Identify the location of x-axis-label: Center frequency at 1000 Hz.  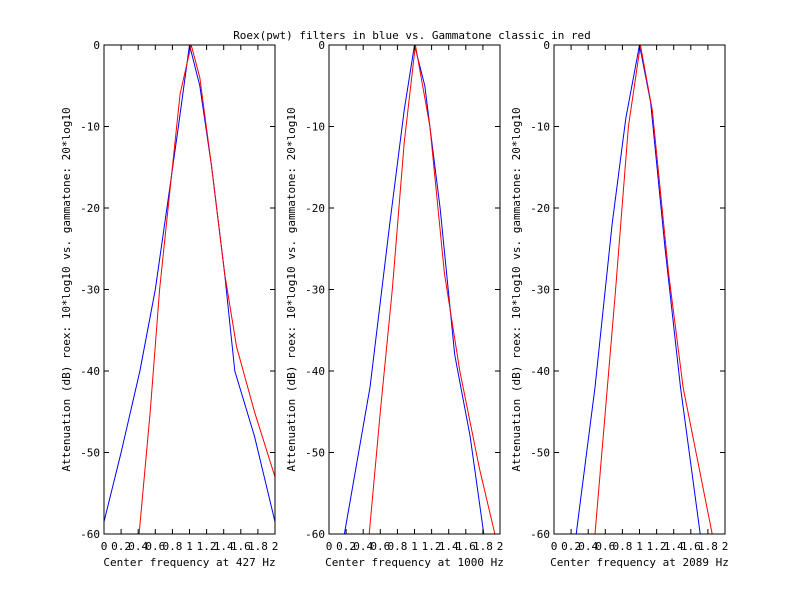
(414, 562).